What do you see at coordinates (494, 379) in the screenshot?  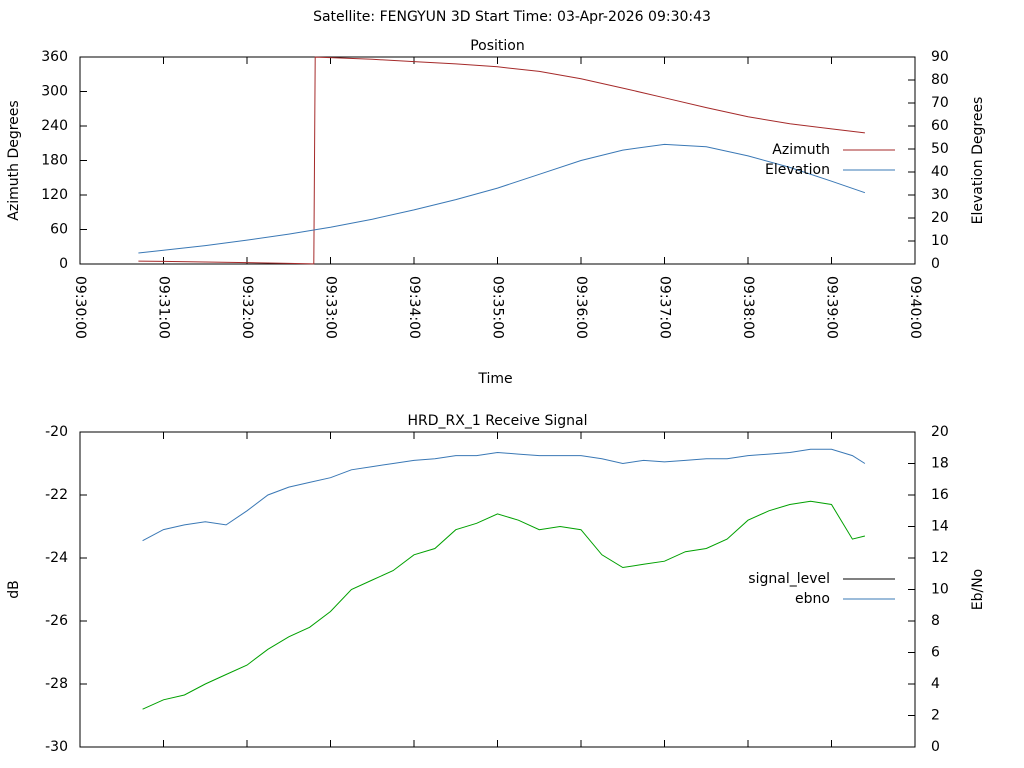 I see `x-axis-label: Time` at bounding box center [494, 379].